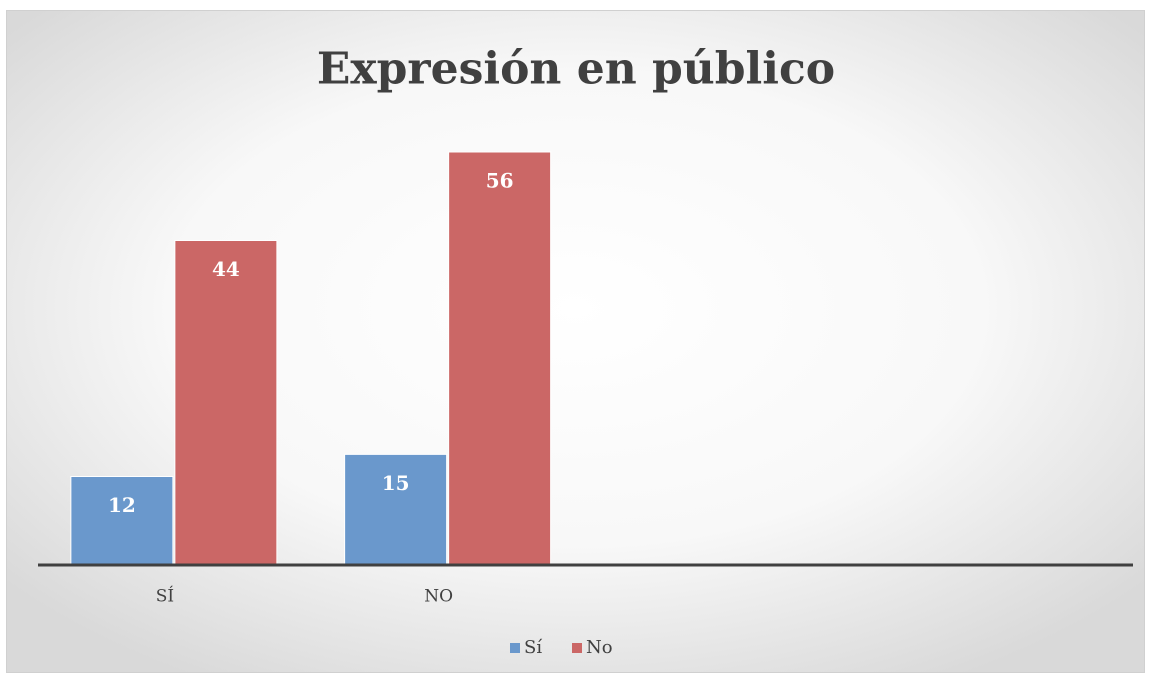 This screenshot has height=678, width=1151. Describe the element at coordinates (438, 597) in the screenshot. I see `x-tick-label: NO` at that location.